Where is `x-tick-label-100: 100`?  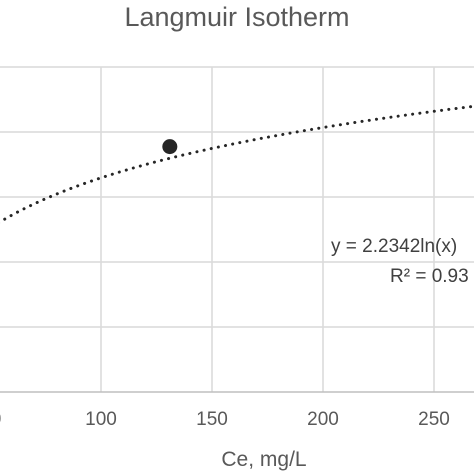
x-tick-label-100: 100 is located at coordinates (101, 419).